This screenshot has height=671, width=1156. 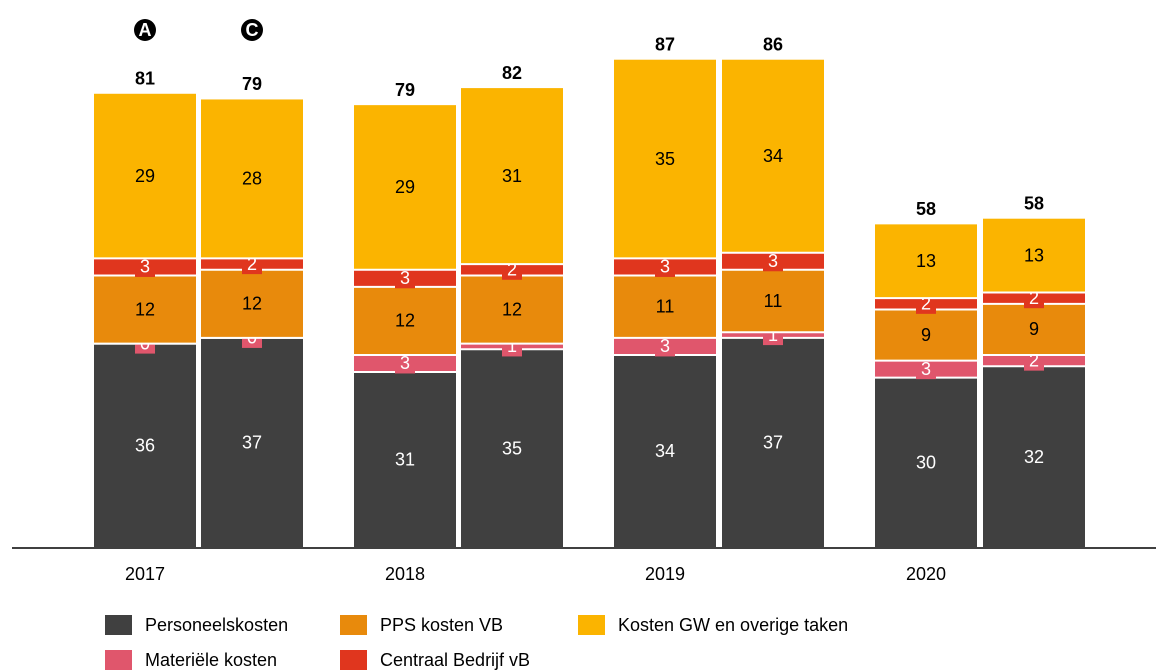 What do you see at coordinates (455, 660) in the screenshot?
I see `legend-label: Centraal Bedrijf vB` at bounding box center [455, 660].